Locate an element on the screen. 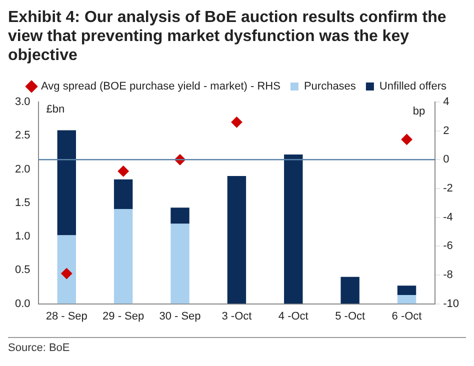 This screenshot has height=366, width=474. y2-tick-label: -2 is located at coordinates (448, 188).